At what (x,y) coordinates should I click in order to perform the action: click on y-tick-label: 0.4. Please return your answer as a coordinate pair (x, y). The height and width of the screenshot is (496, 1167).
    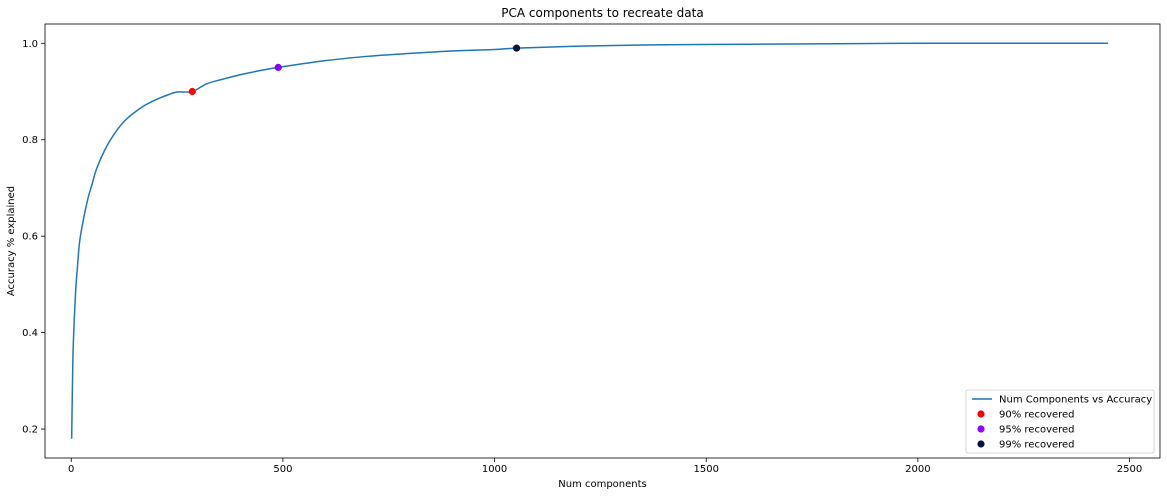
    Looking at the image, I should click on (30, 333).